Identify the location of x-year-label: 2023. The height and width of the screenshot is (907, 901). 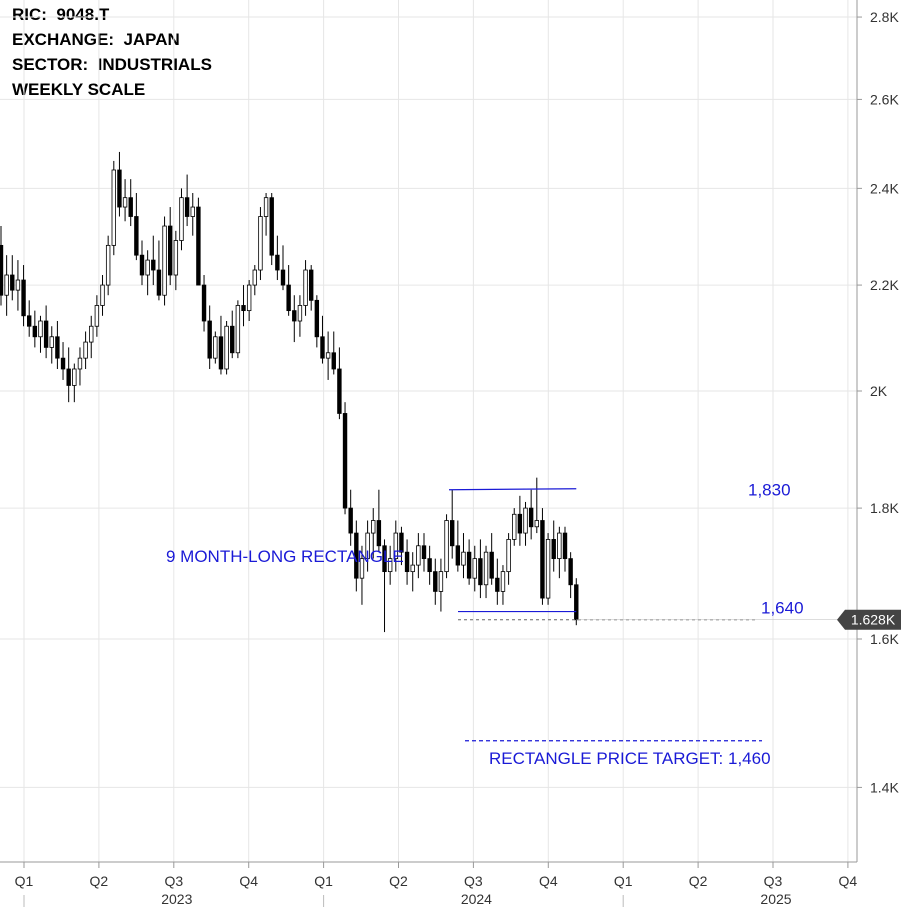
(176, 899).